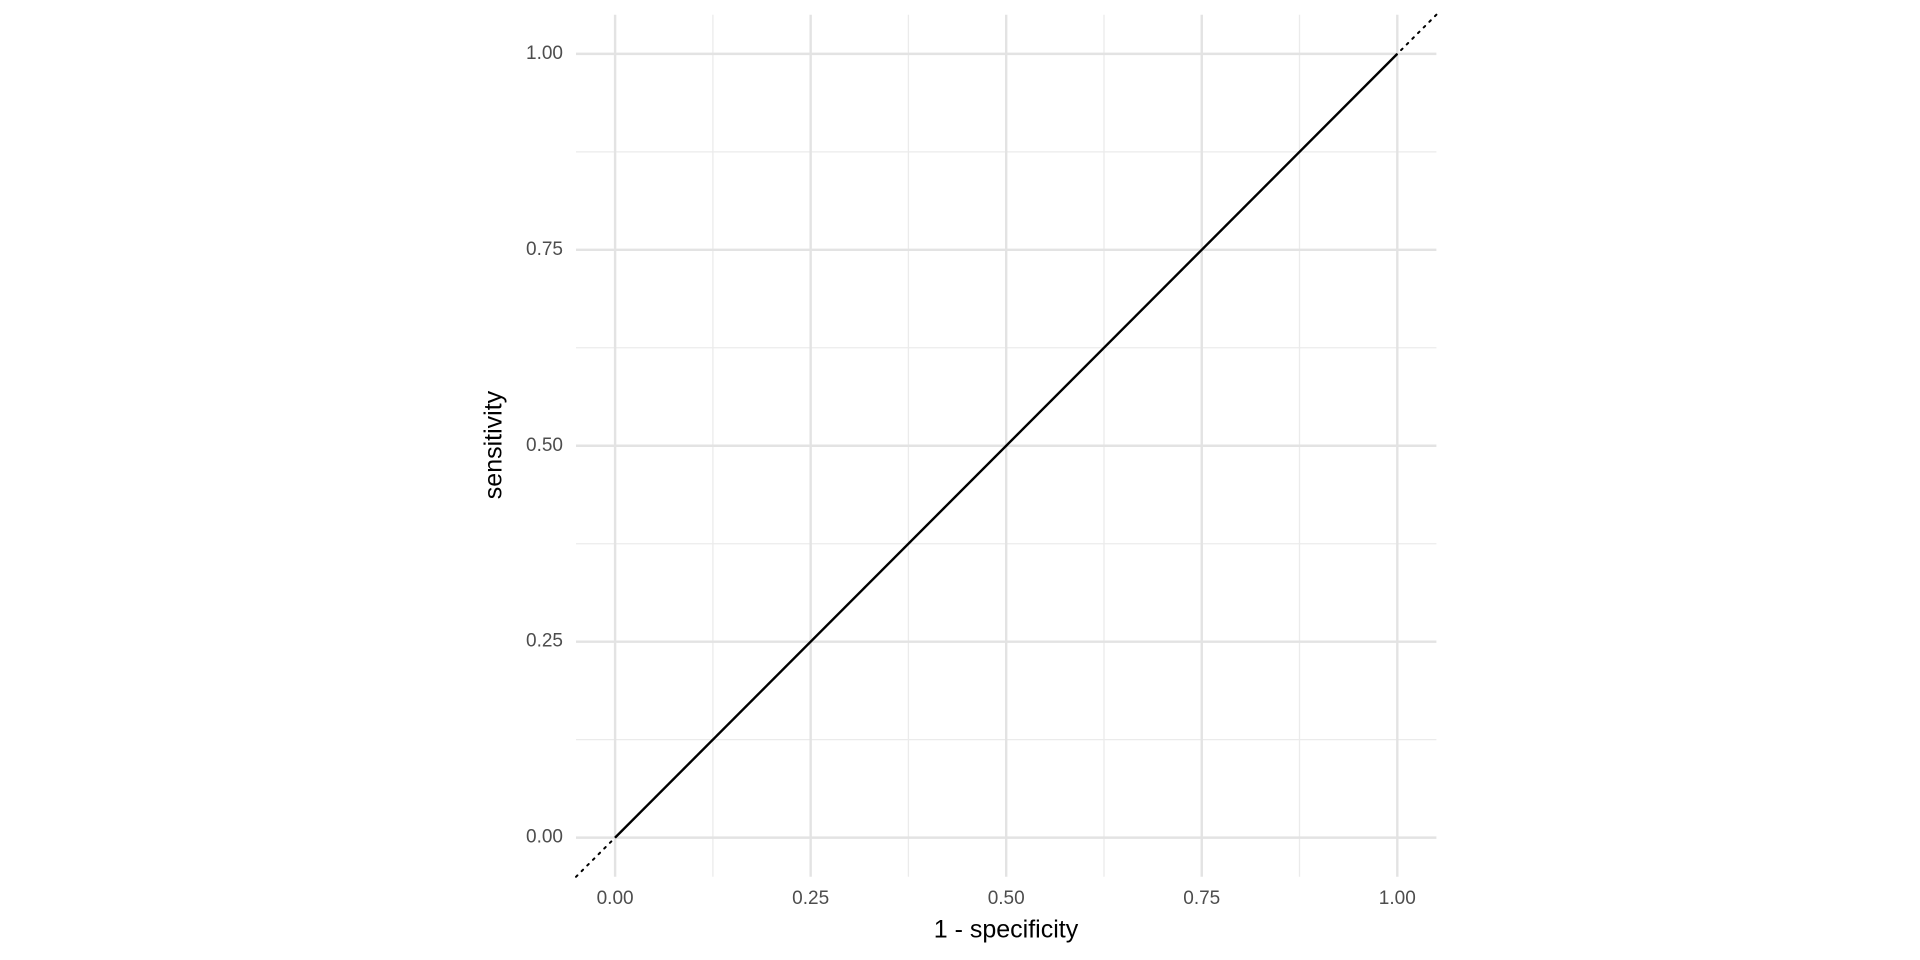 This screenshot has width=1920, height=960. Describe the element at coordinates (494, 444) in the screenshot. I see `y-axis-title: sensitivity` at that location.